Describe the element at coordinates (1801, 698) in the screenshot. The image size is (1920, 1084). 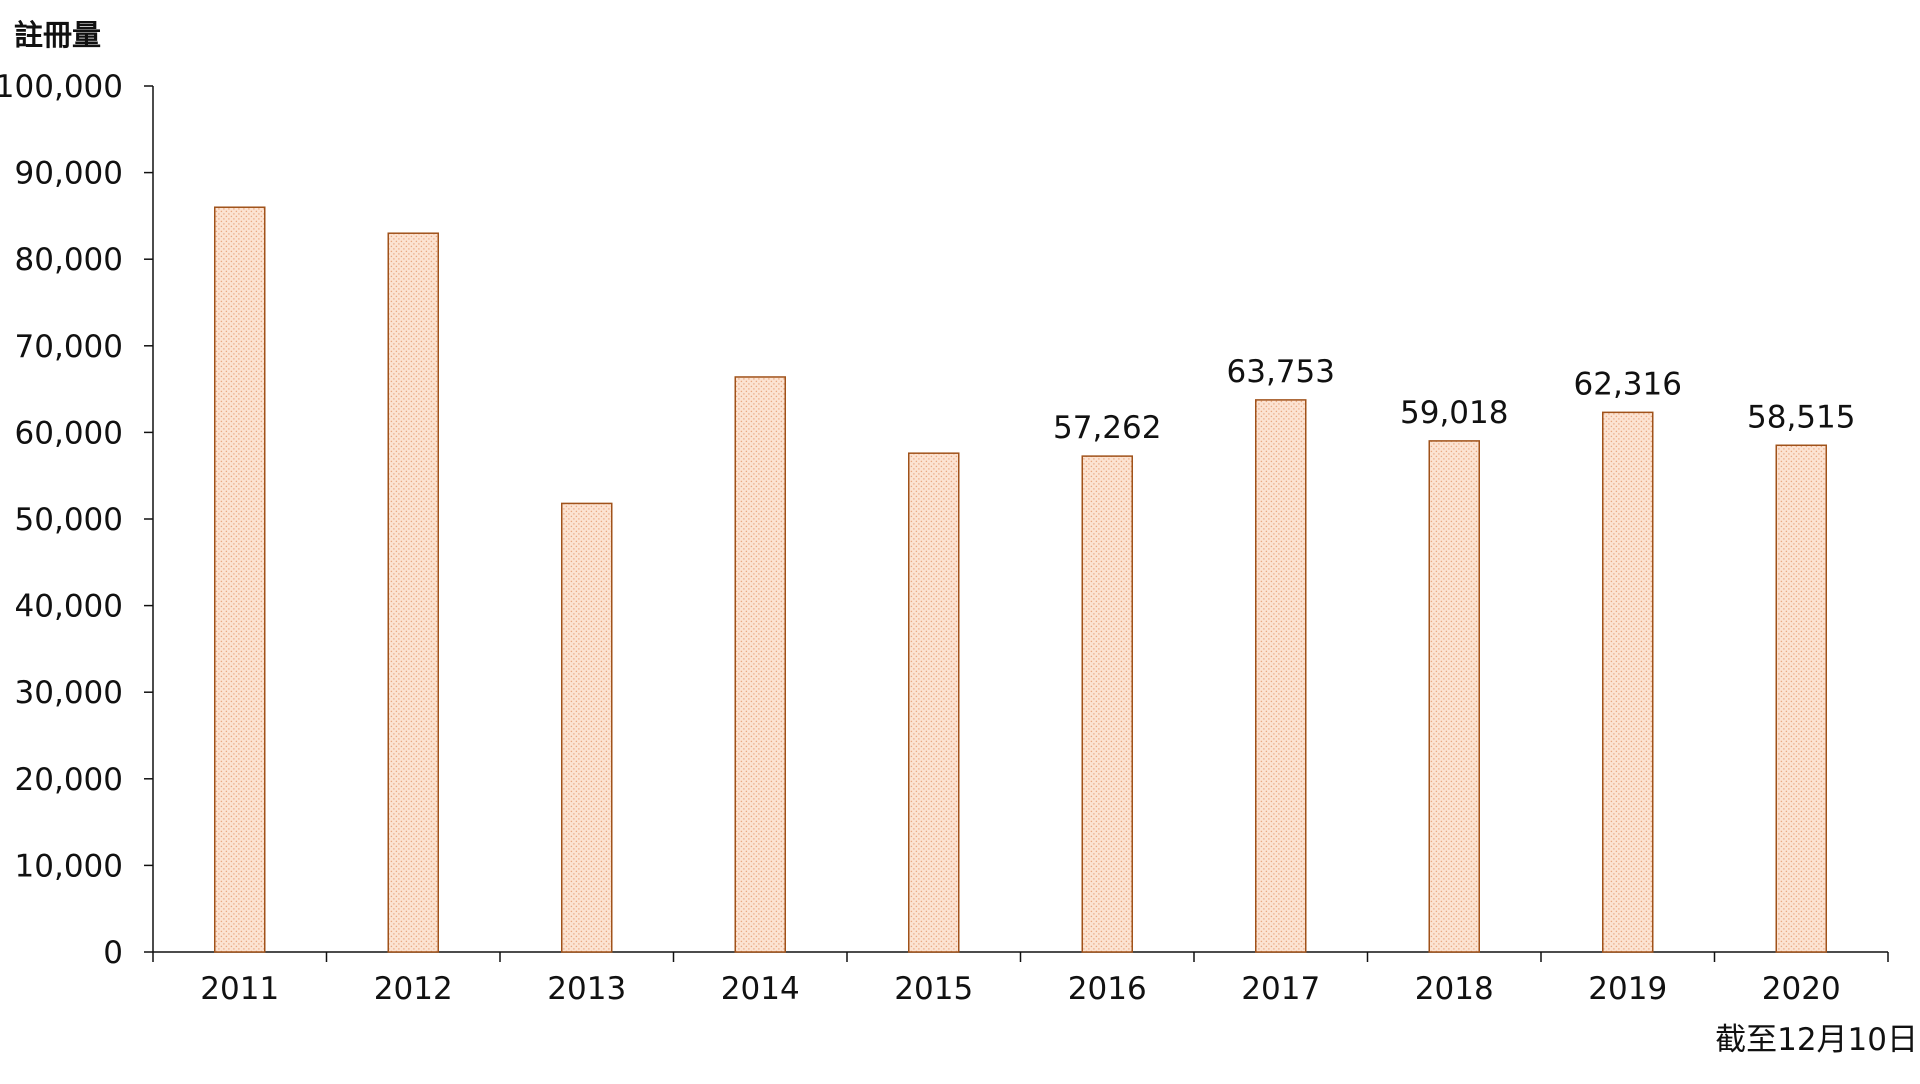
I see `bar-2020` at that location.